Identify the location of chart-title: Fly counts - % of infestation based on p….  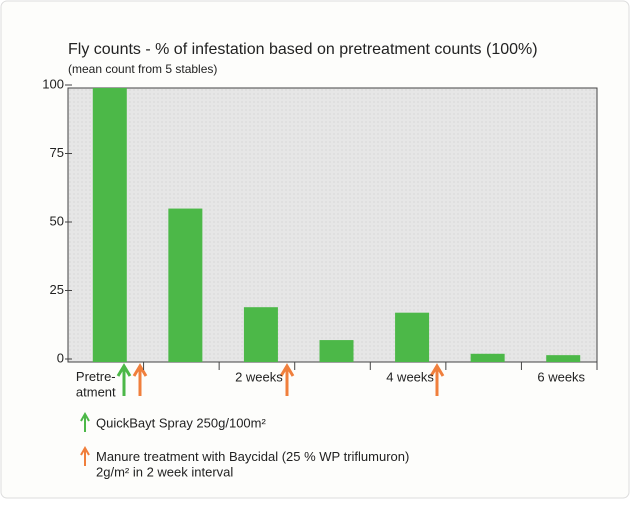
(303, 49).